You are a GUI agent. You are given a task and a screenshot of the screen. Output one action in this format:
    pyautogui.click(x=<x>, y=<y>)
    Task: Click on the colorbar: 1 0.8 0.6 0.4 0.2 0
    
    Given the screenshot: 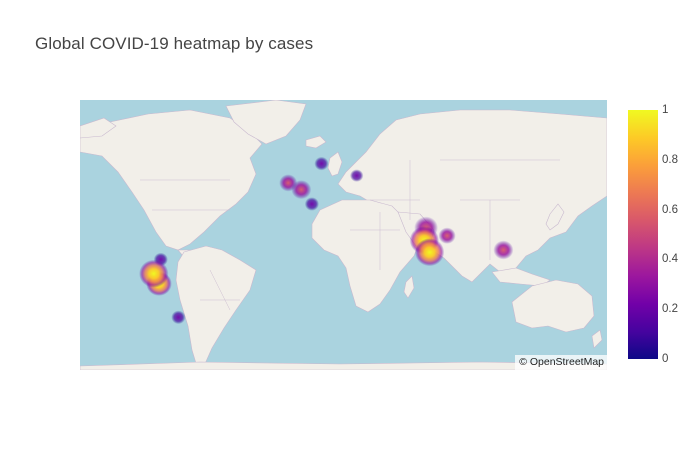 What is the action you would take?
    pyautogui.click(x=653, y=234)
    